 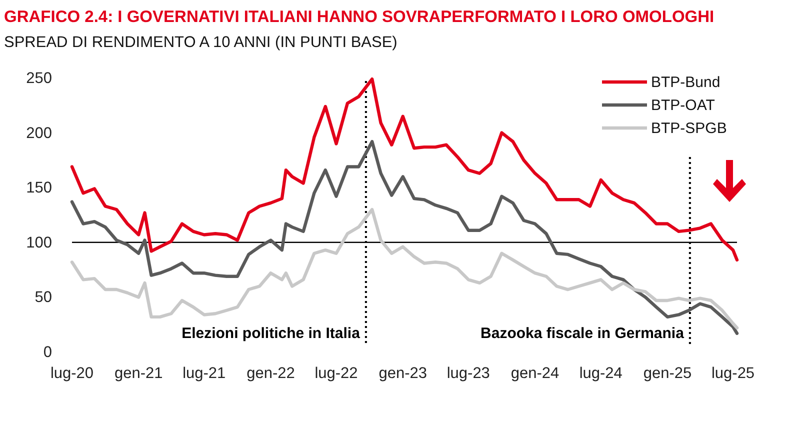 I want to click on x-tick-label: lug-25, so click(x=733, y=373).